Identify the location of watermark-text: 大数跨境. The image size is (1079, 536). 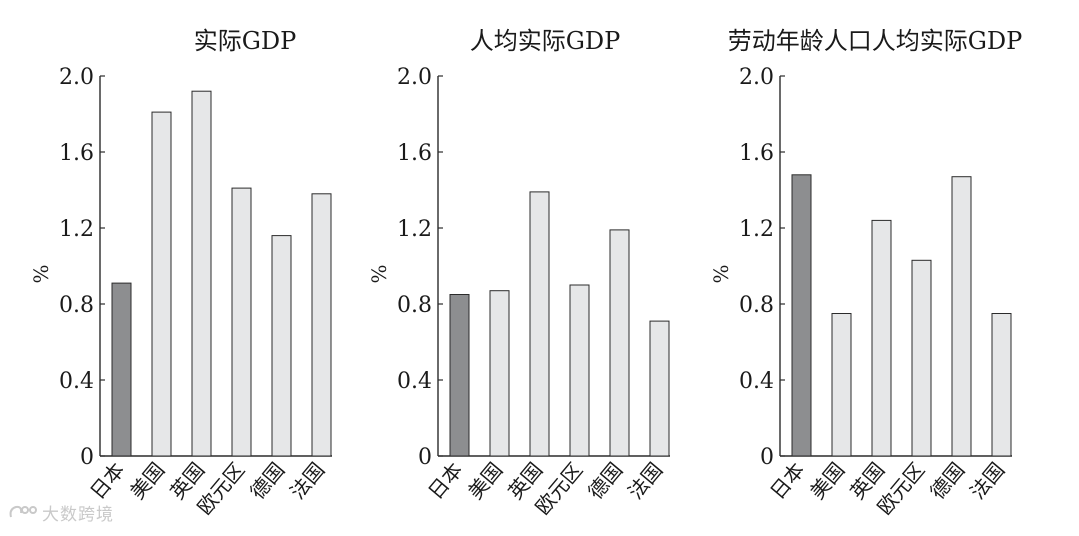
(78, 515).